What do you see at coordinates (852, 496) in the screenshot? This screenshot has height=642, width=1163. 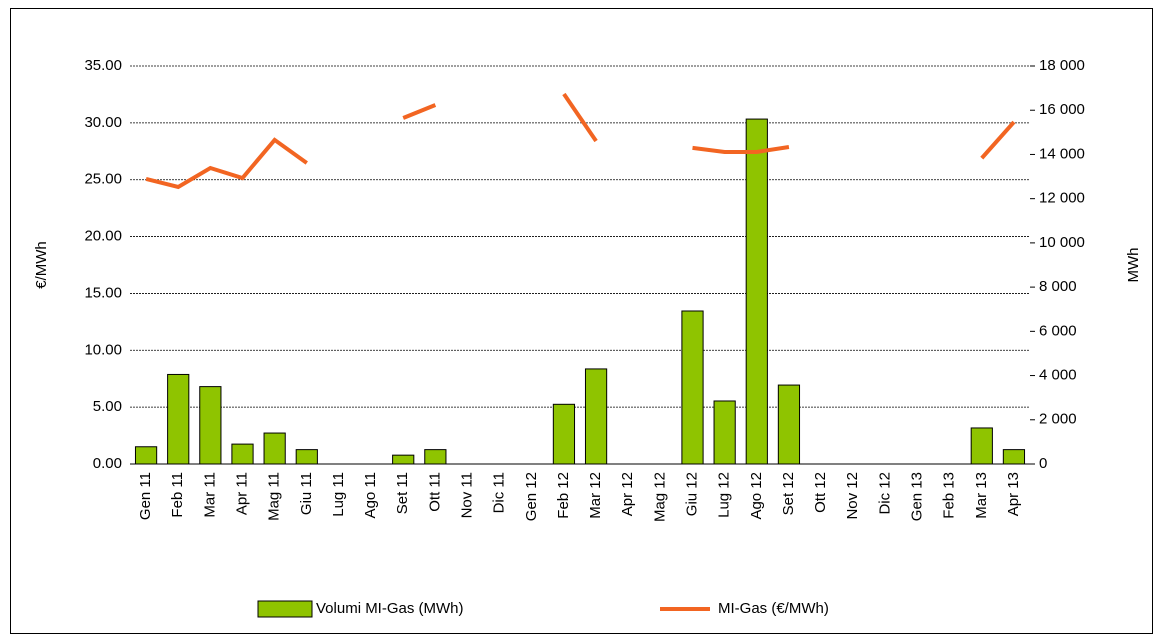 I see `x-tick-label: Nov 12` at bounding box center [852, 496].